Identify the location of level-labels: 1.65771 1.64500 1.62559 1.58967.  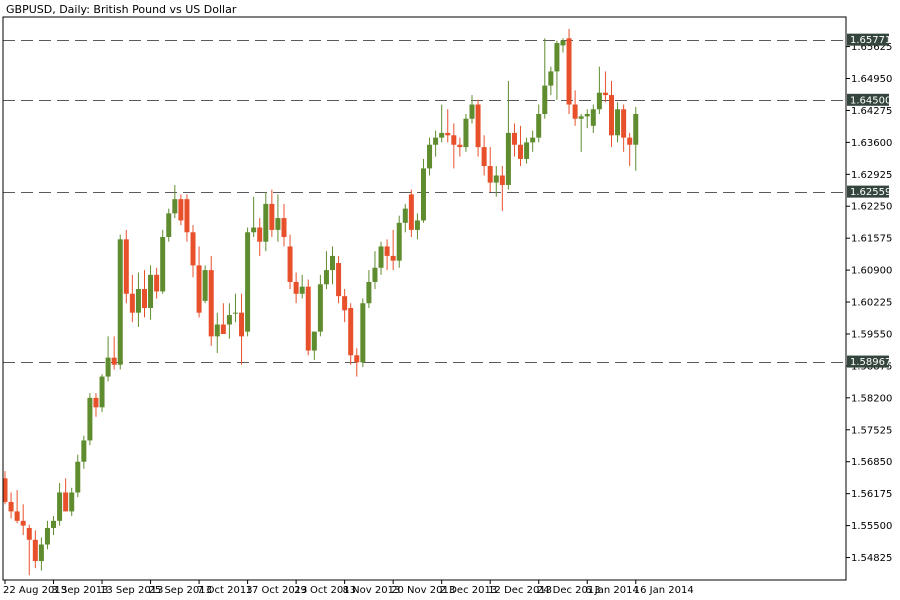
(869, 200).